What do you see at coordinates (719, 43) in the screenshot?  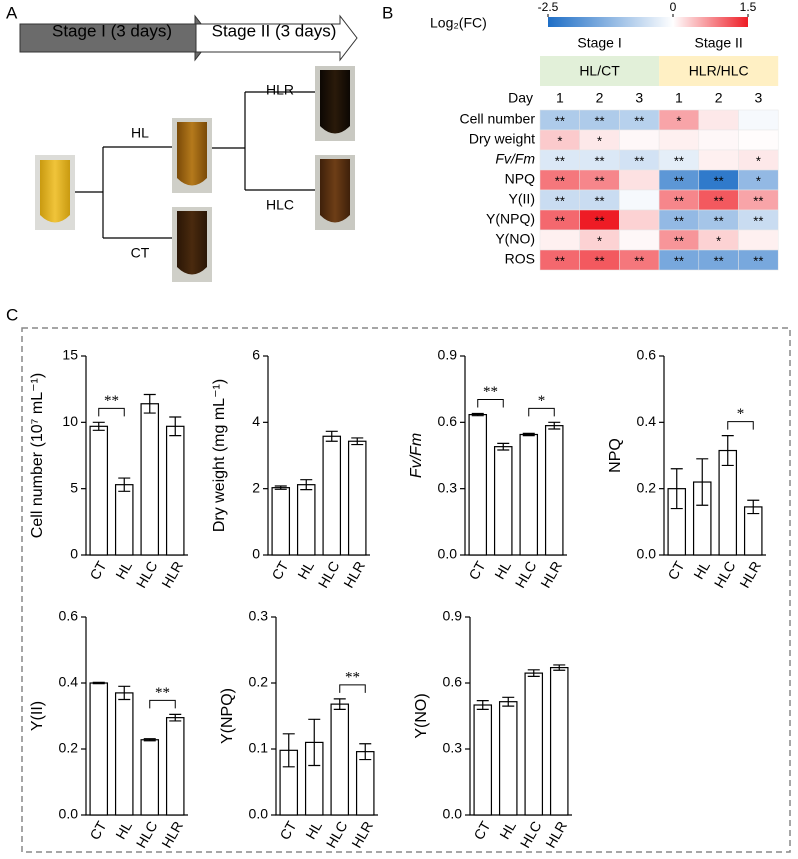 I see `group-label: Stage II` at bounding box center [719, 43].